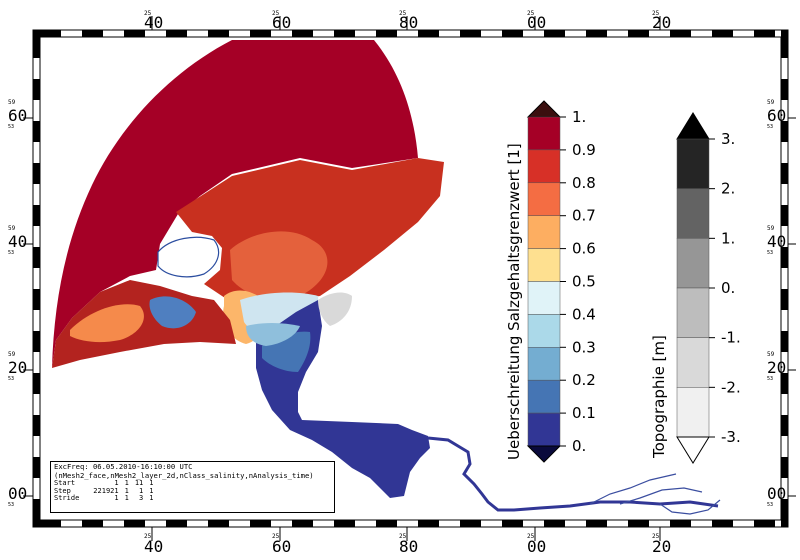 The height and width of the screenshot is (560, 800). Describe the element at coordinates (584, 183) in the screenshot. I see `salinity-tick-label: 0.8` at that location.